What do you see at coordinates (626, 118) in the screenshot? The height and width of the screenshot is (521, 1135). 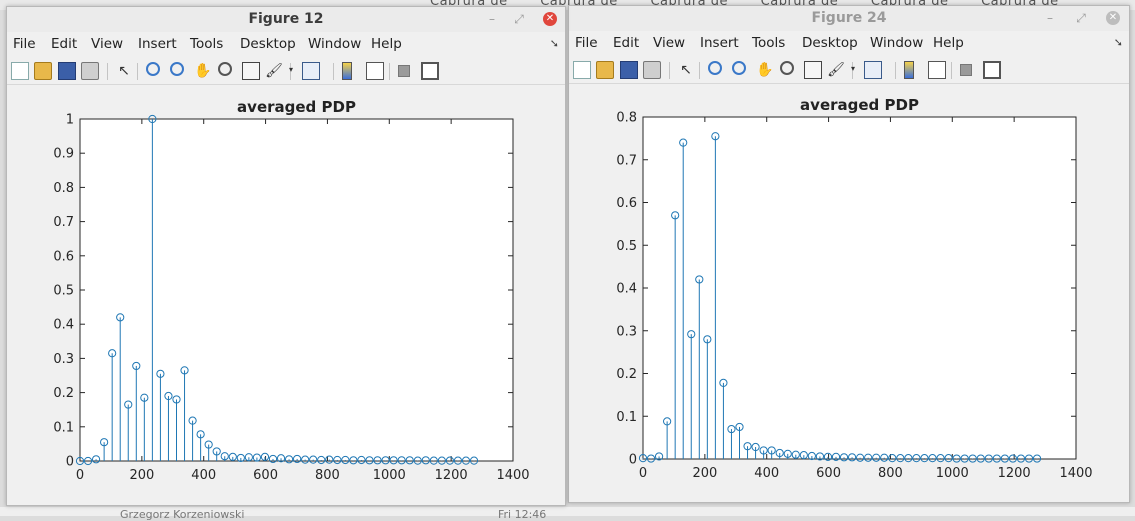 I see `y-tick-label: 0.8` at bounding box center [626, 118].